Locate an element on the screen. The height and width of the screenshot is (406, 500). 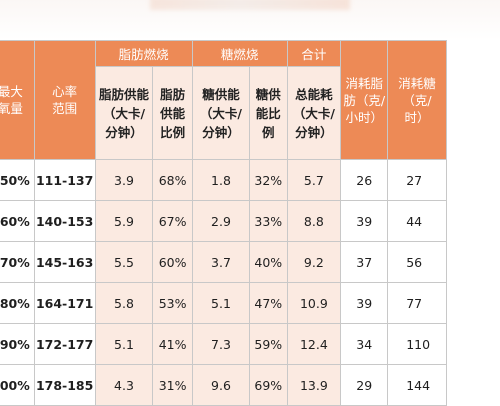
header-sugar-consumed: 消耗糖 （克/ 时） is located at coordinates (417, 100).